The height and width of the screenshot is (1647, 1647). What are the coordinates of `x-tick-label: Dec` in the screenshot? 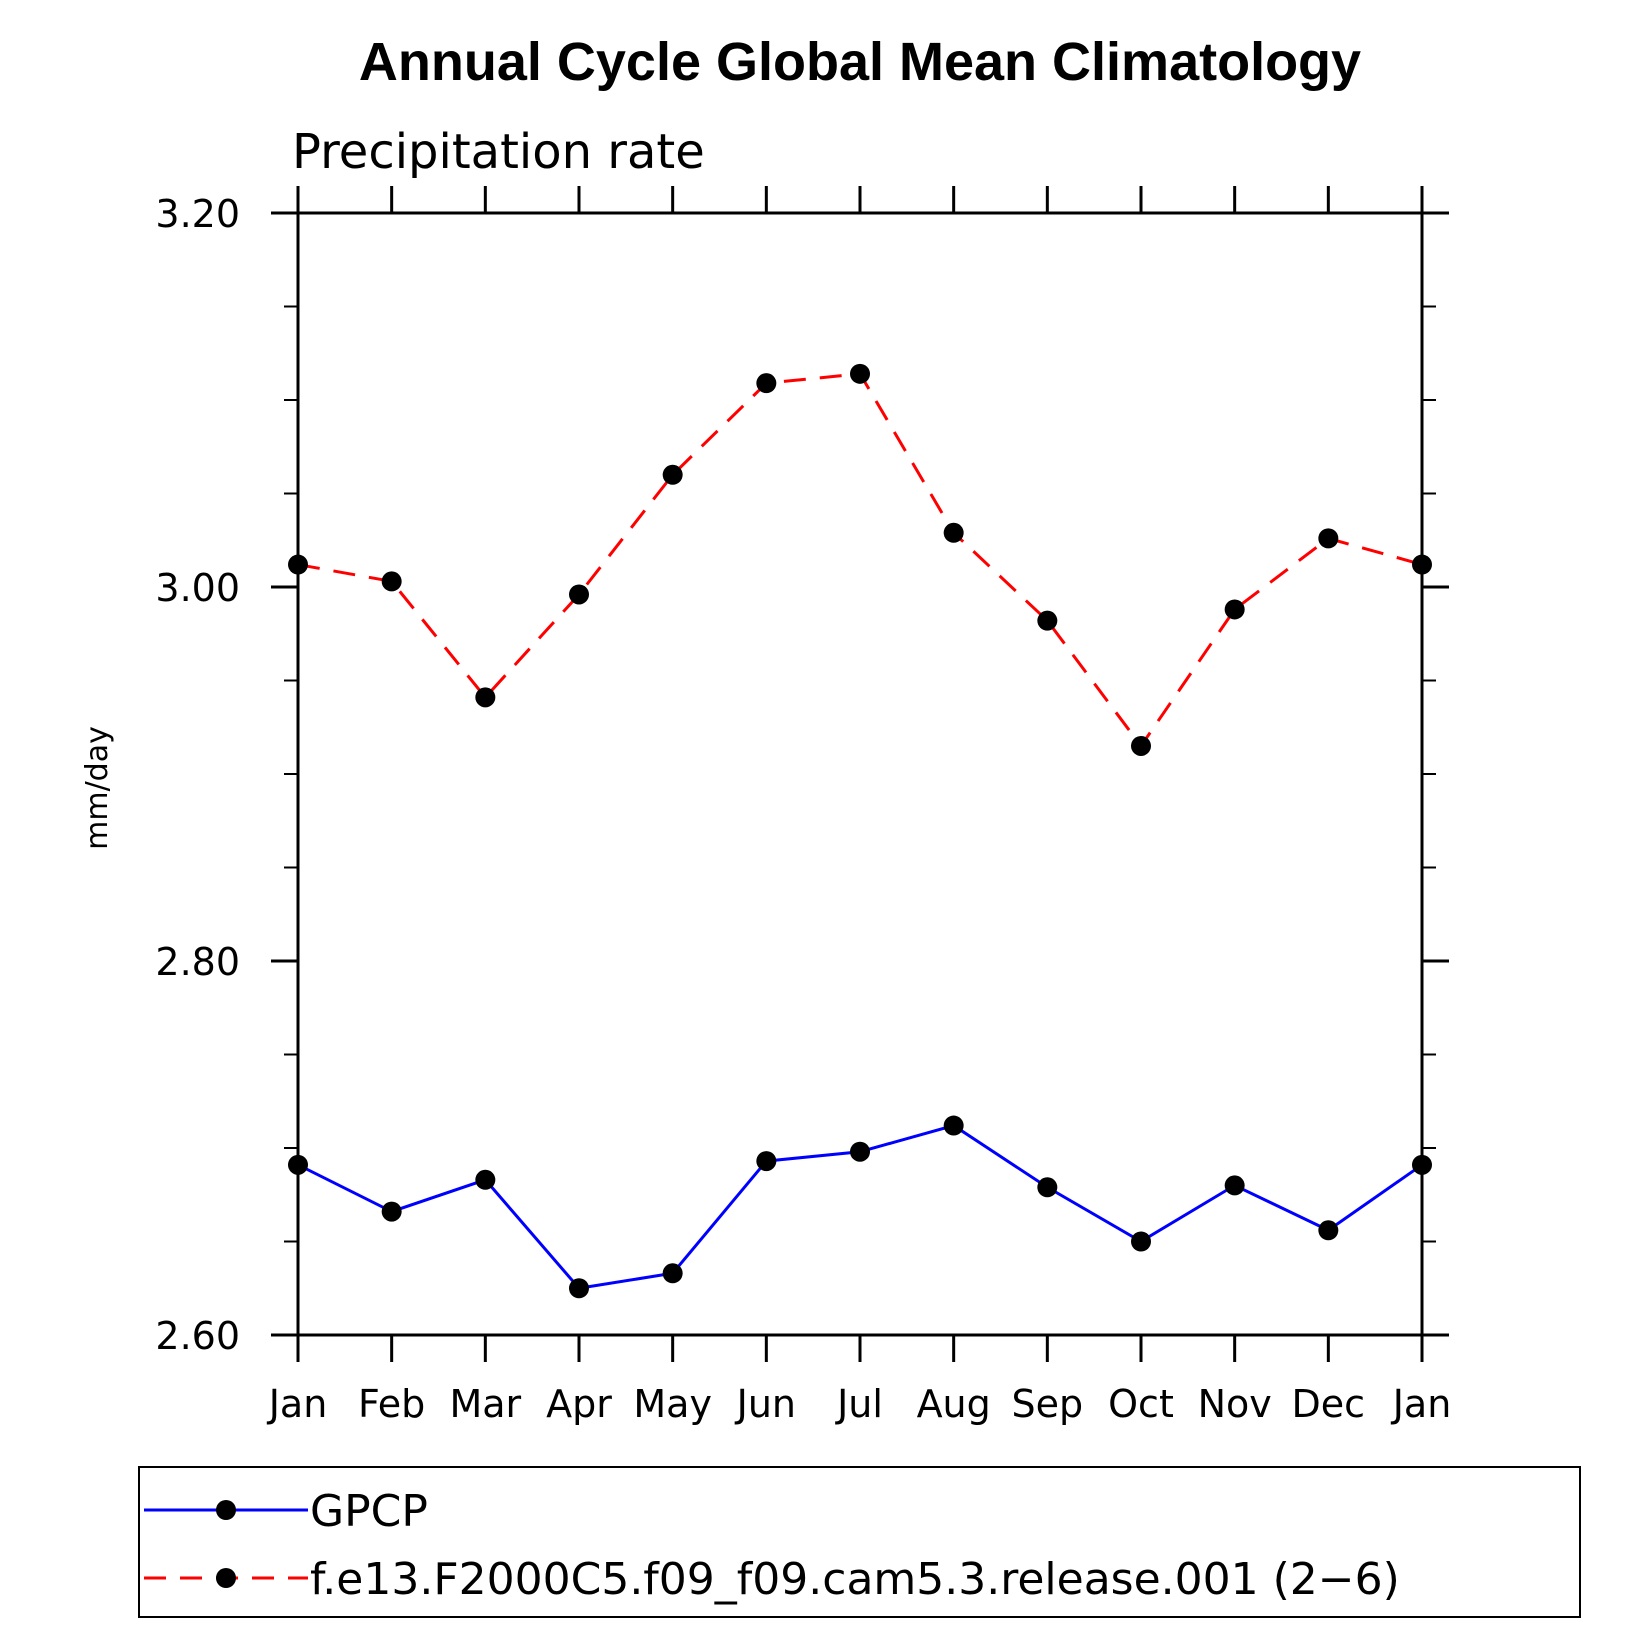 It's located at (1329, 1404).